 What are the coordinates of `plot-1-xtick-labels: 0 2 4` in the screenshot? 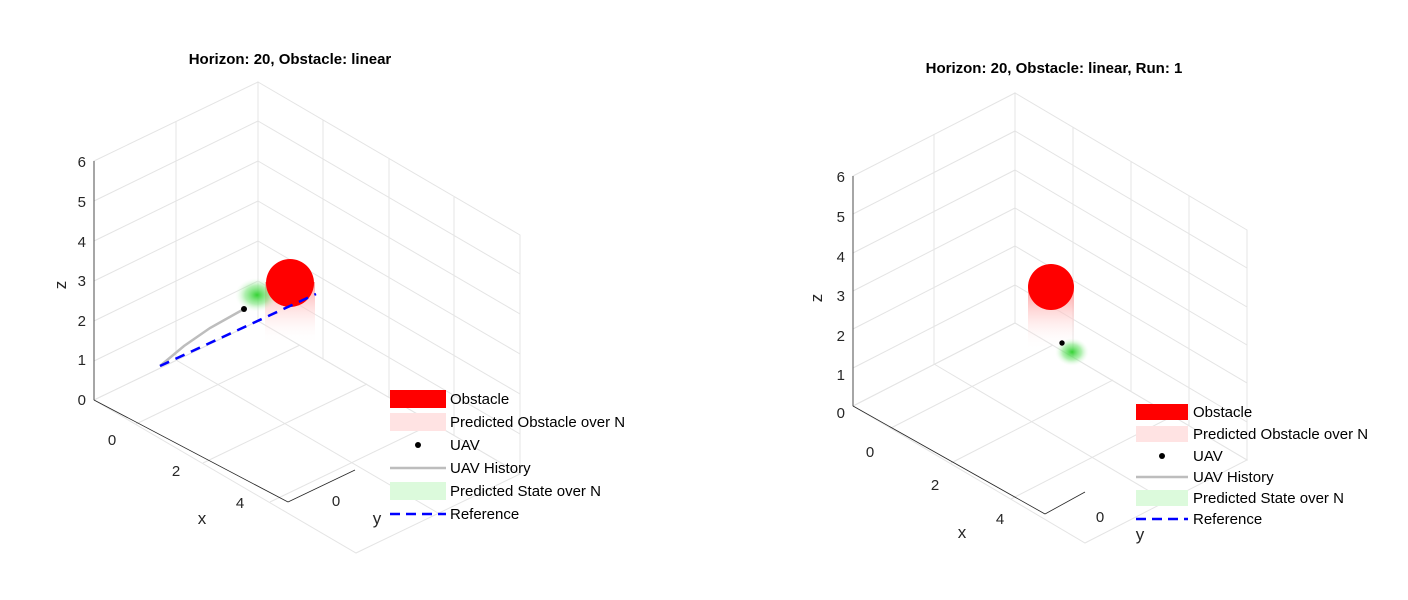 It's located at (176, 472).